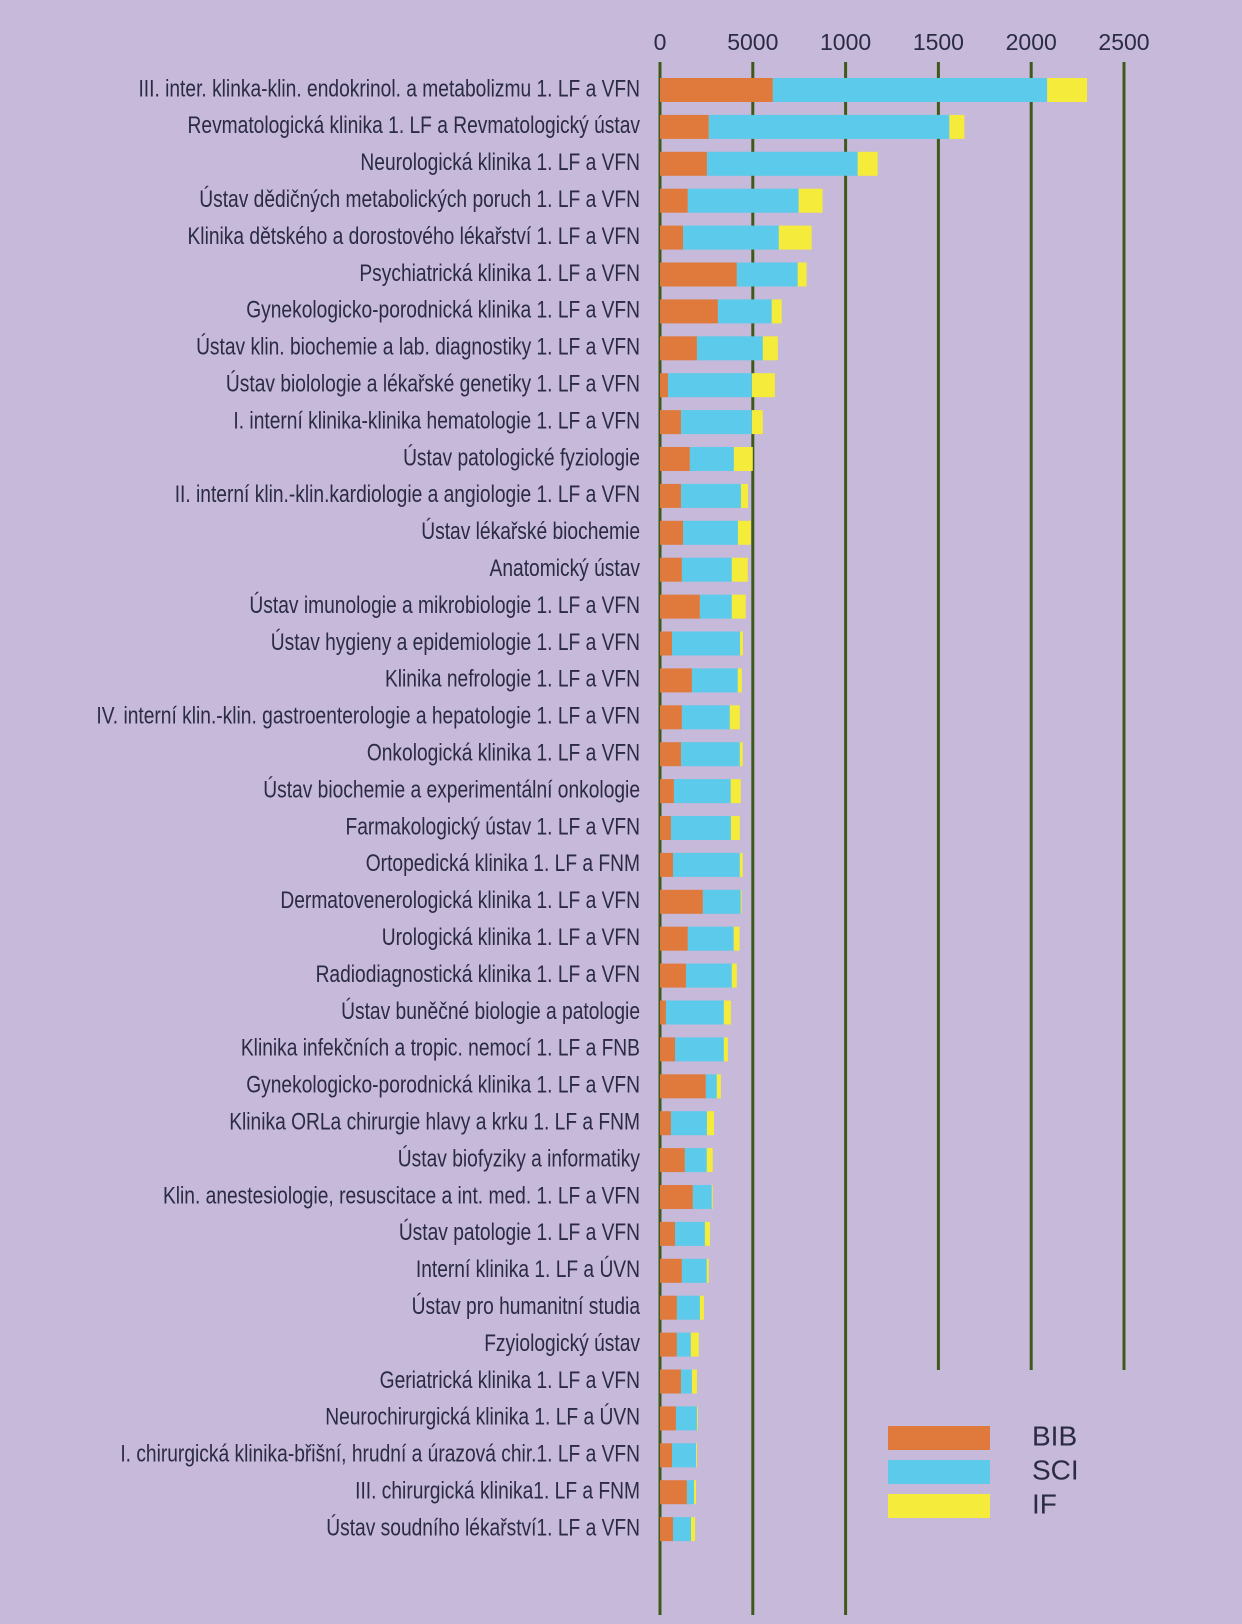 The width and height of the screenshot is (1242, 1624). I want to click on x-tick-label: 2500, so click(1123, 42).